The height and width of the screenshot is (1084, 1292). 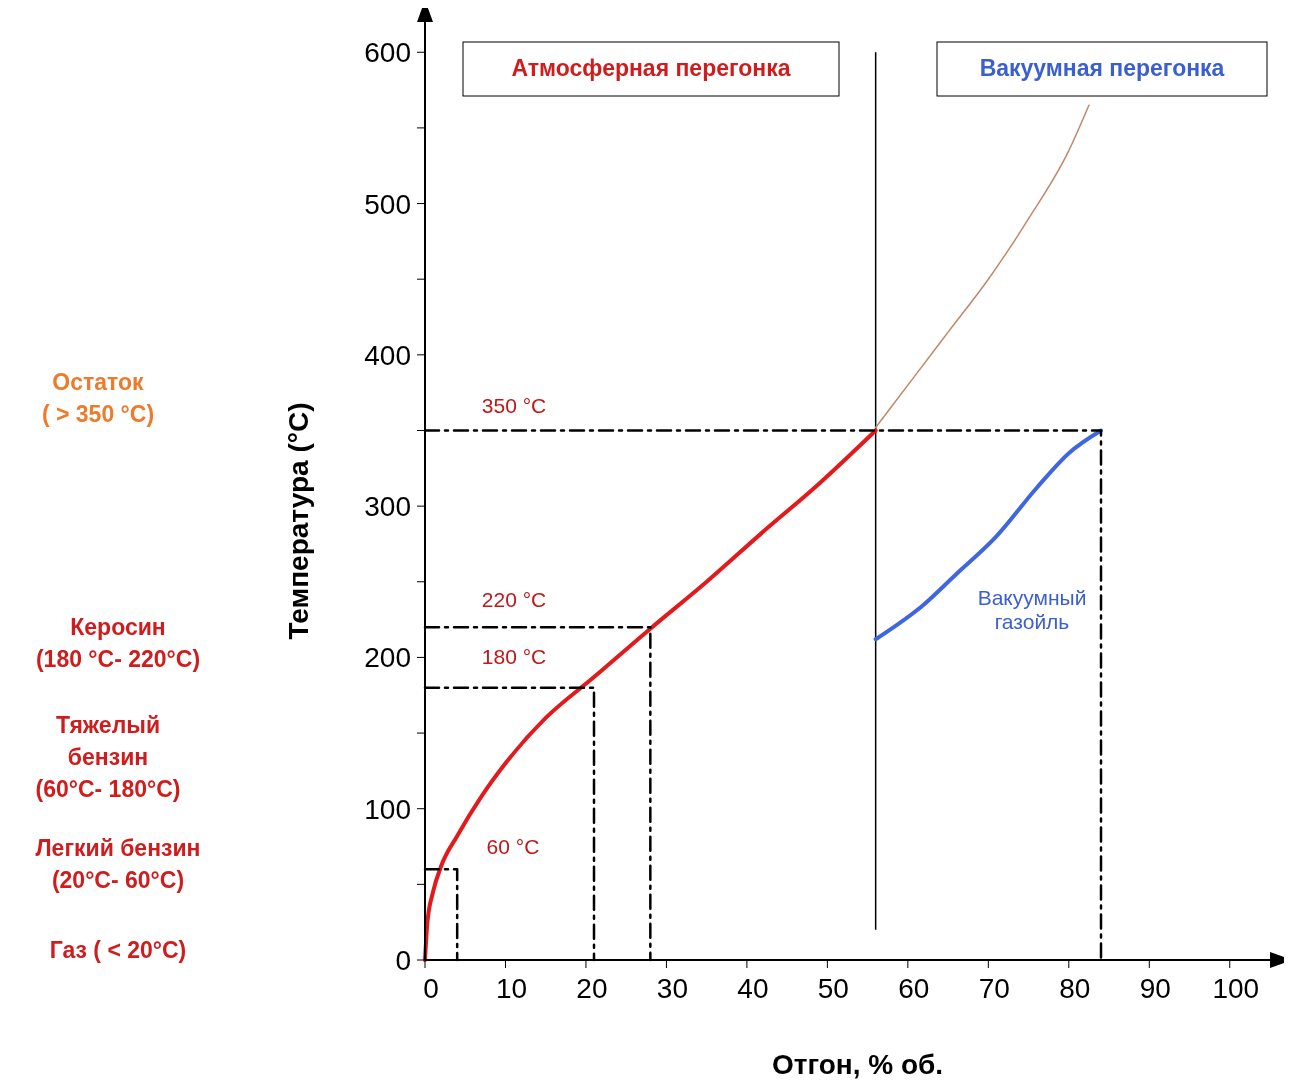 I want to click on y-tick-label: 500, so click(x=387, y=204).